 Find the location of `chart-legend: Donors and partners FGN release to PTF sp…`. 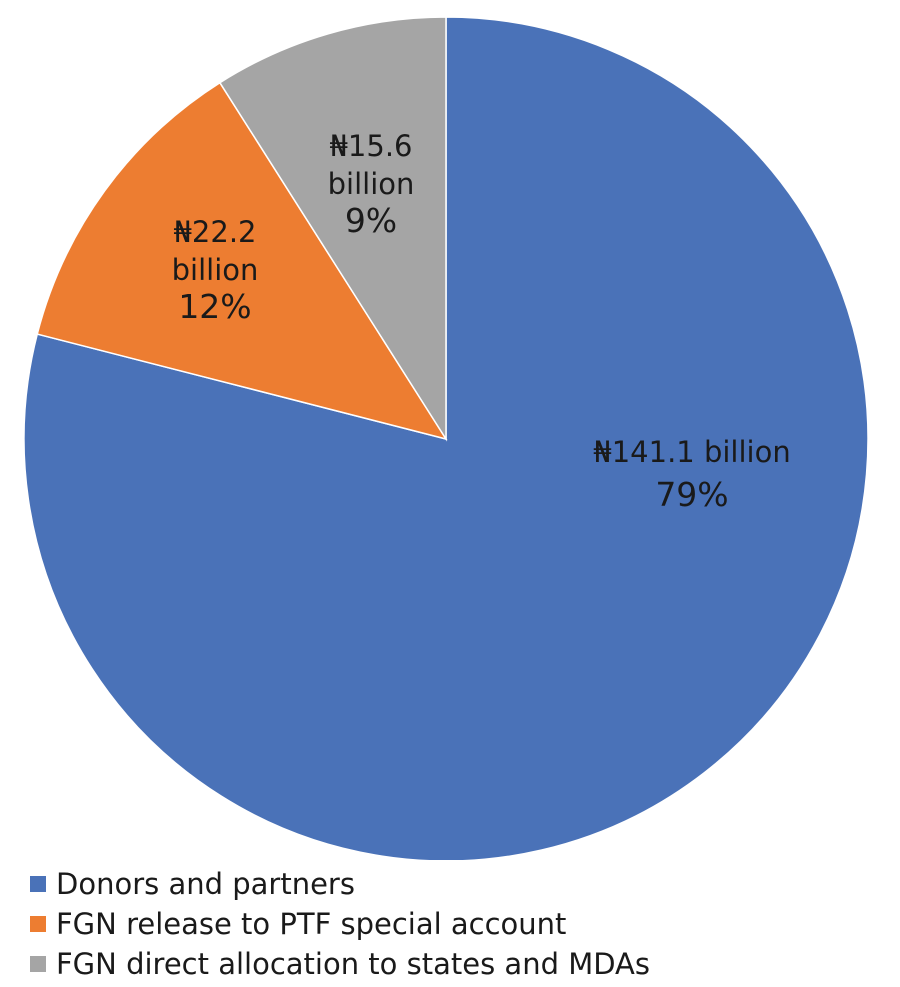

chart-legend: Donors and partners FGN release to PTF sp… is located at coordinates (340, 924).